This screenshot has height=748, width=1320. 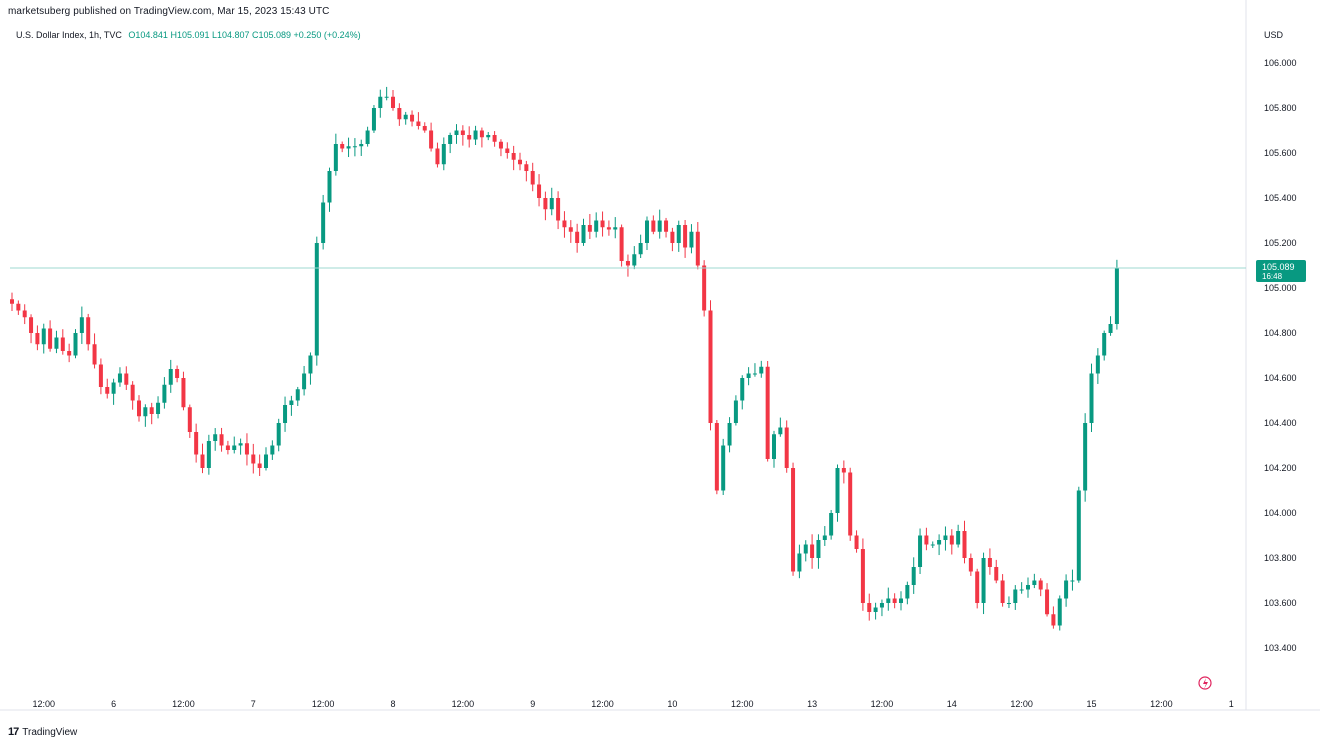 What do you see at coordinates (69, 35) in the screenshot?
I see `symbol-title: U.S. Dollar Index, 1h, TVC` at bounding box center [69, 35].